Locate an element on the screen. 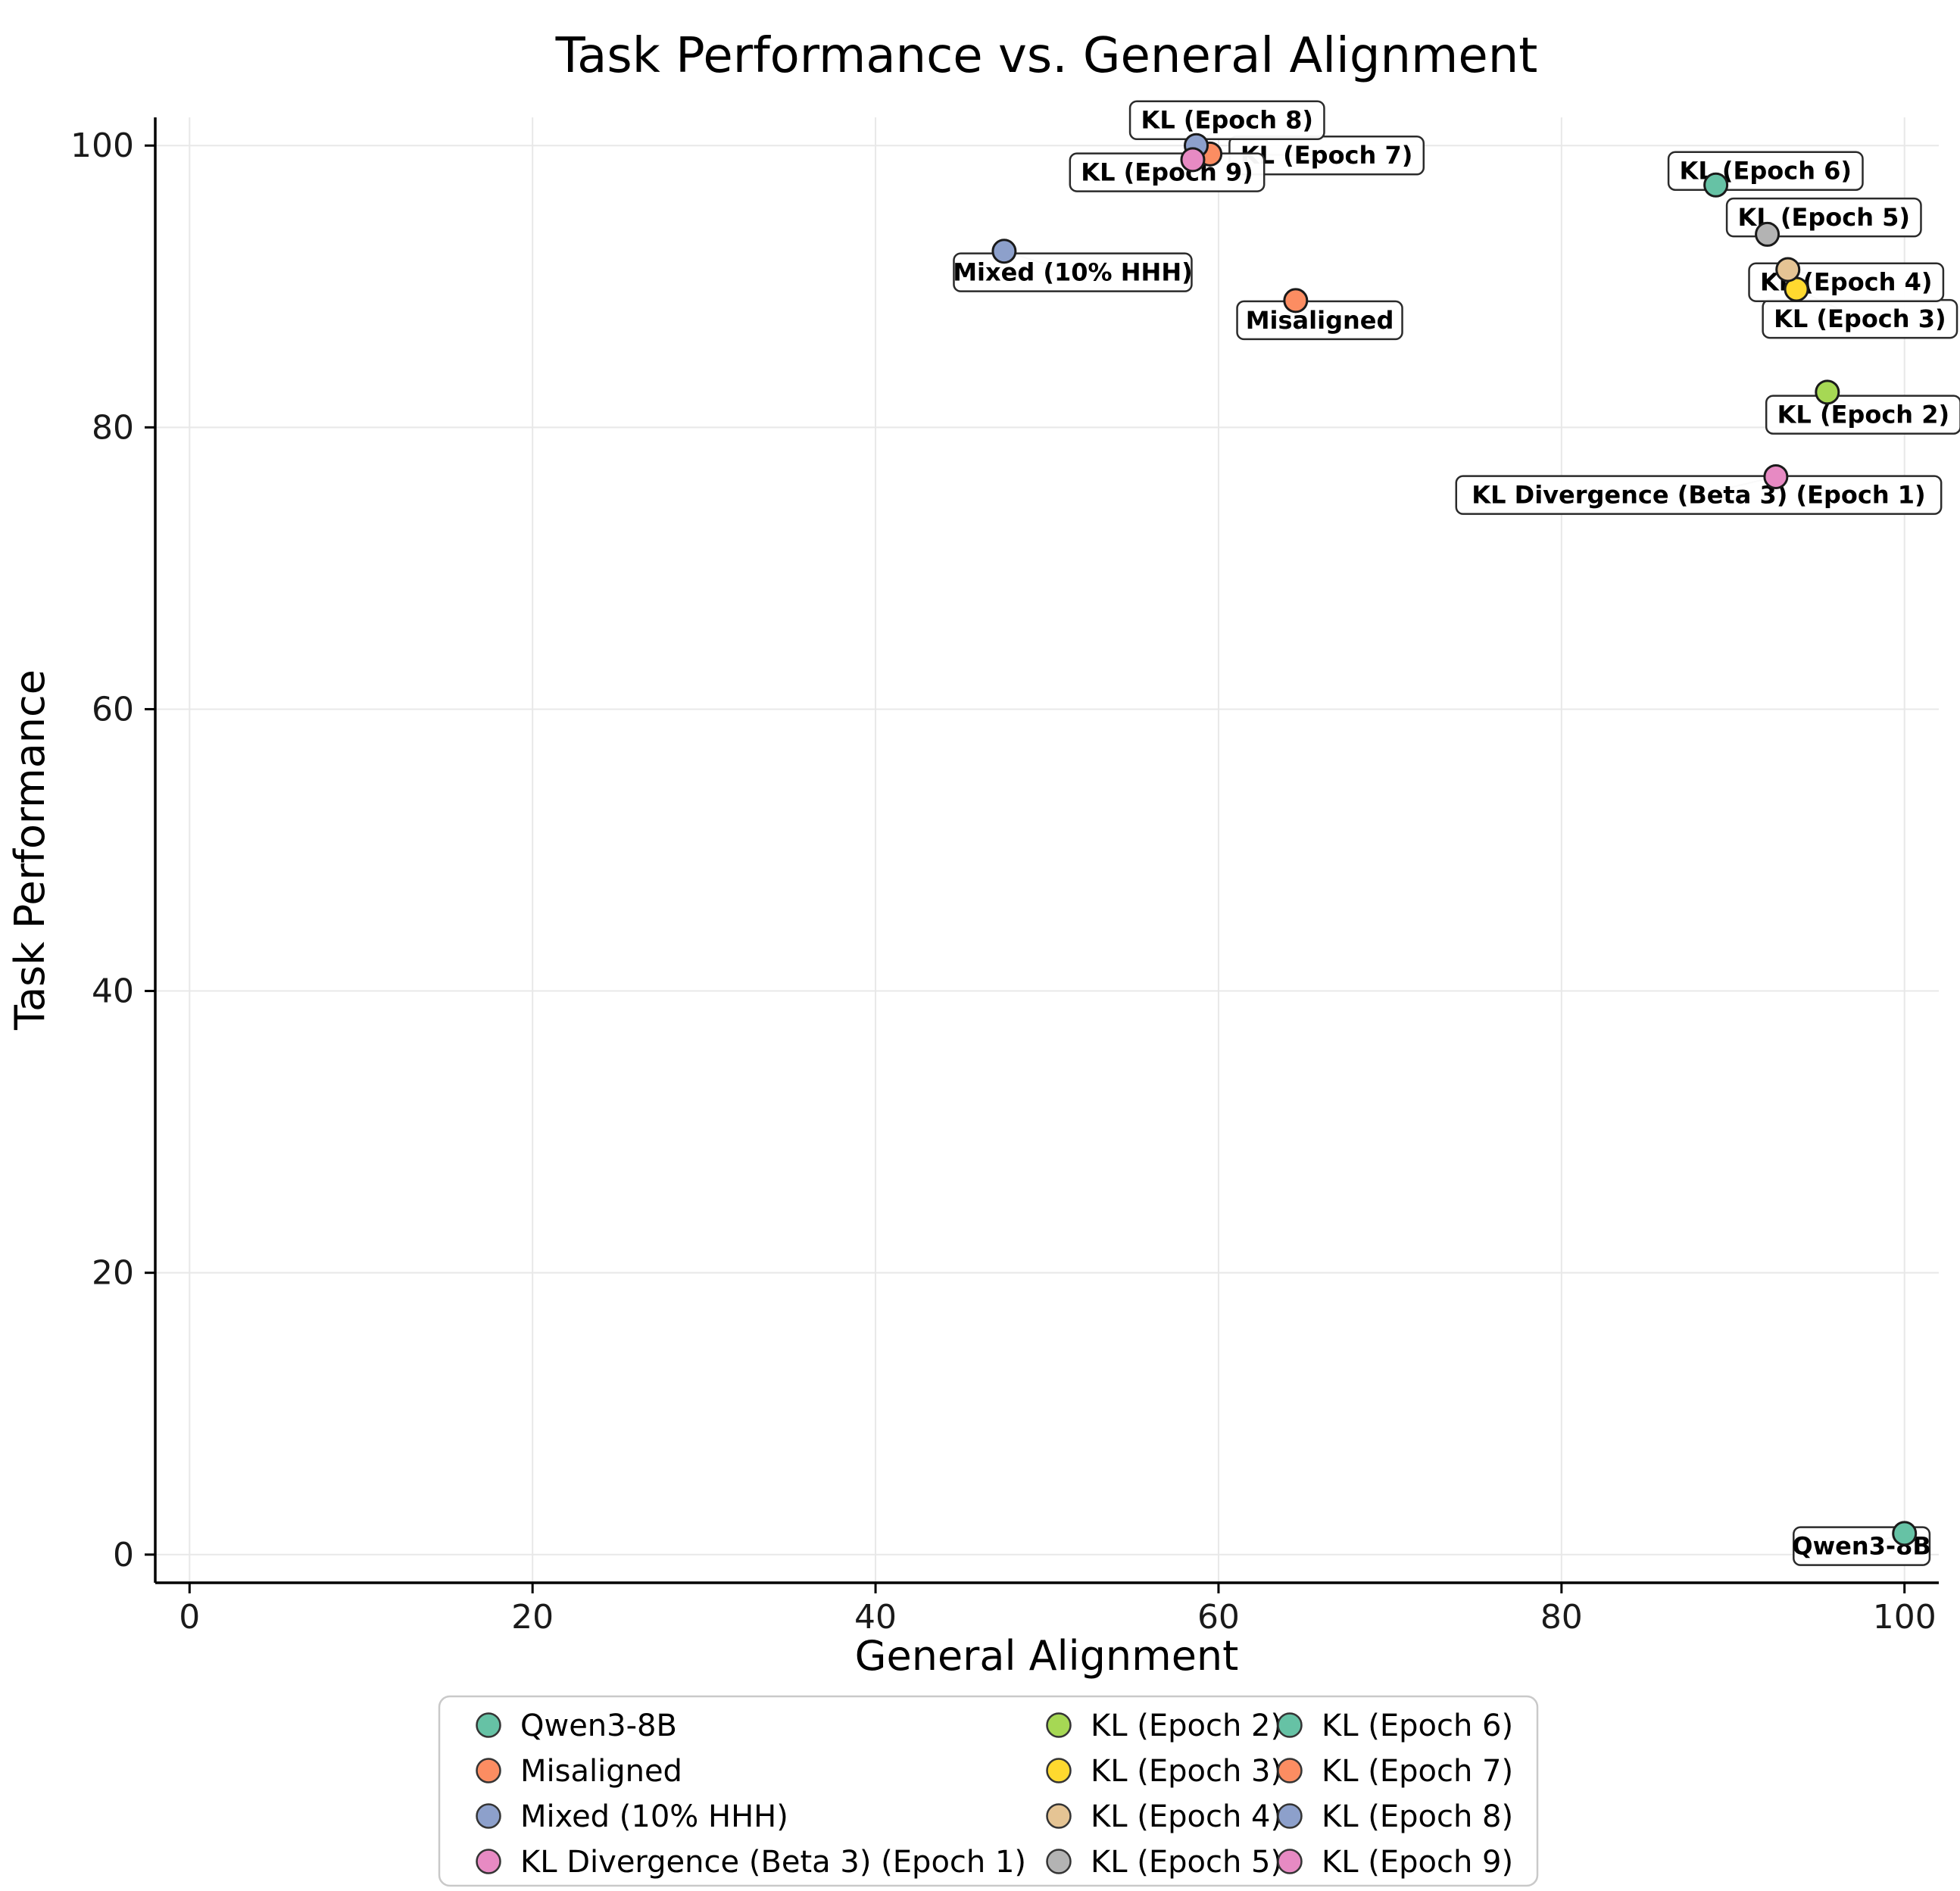  legend-item-kl-epoch-9: KL (Epoch 9) is located at coordinates (1395, 1862).